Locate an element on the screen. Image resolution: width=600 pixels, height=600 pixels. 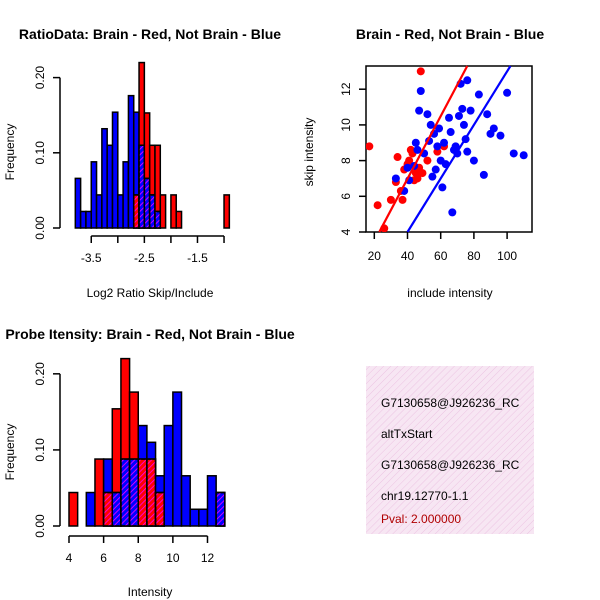
not-brain-fit-line is located at coordinates (459, 149).